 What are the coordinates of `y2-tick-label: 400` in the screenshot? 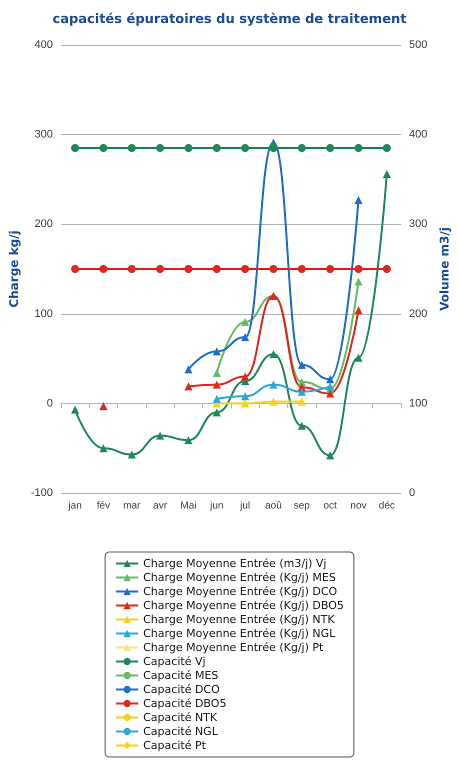 It's located at (418, 134).